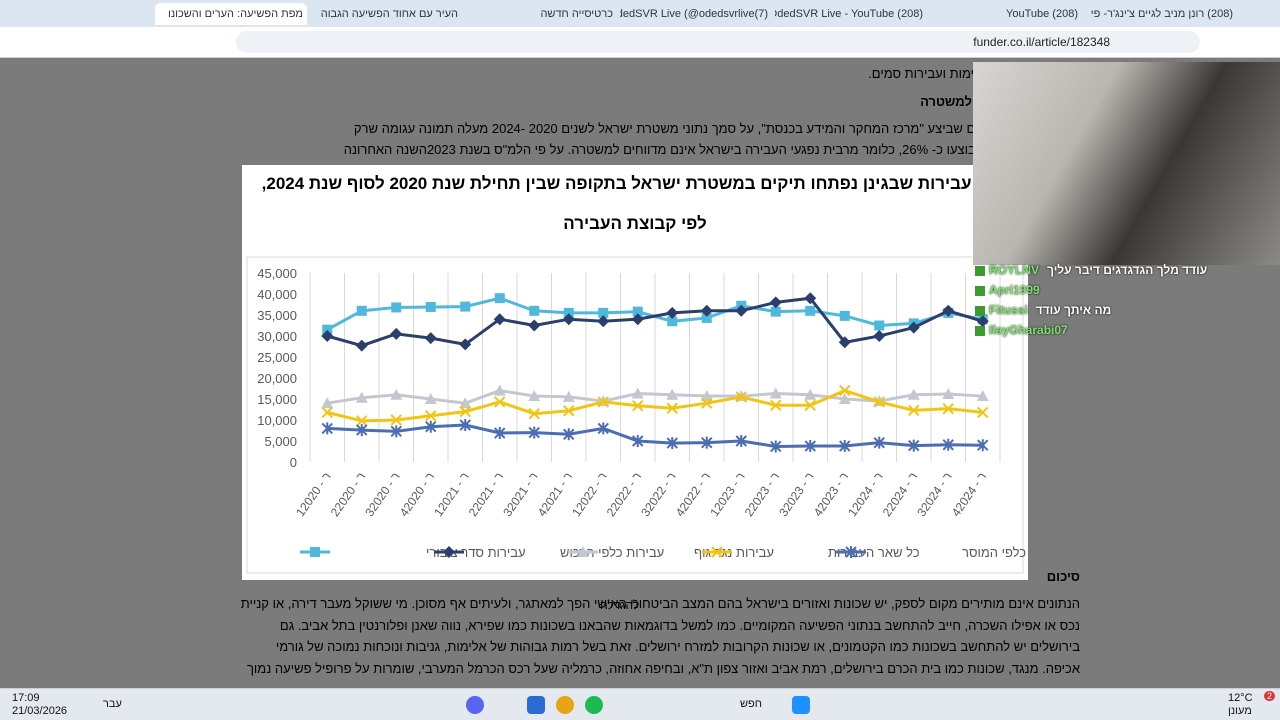 The height and width of the screenshot is (720, 1280). Describe the element at coordinates (1014, 290) in the screenshot. I see `chat-user: Apri1999` at that location.